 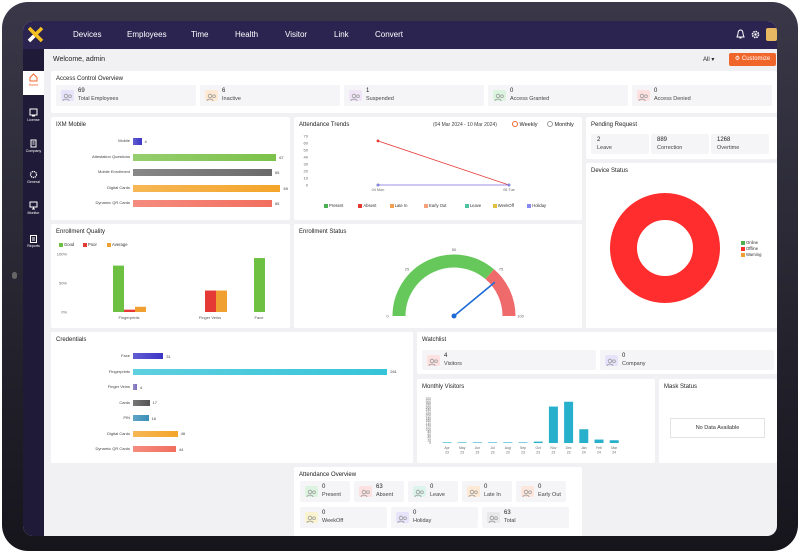 I want to click on nav-convert: Convert, so click(x=389, y=34).